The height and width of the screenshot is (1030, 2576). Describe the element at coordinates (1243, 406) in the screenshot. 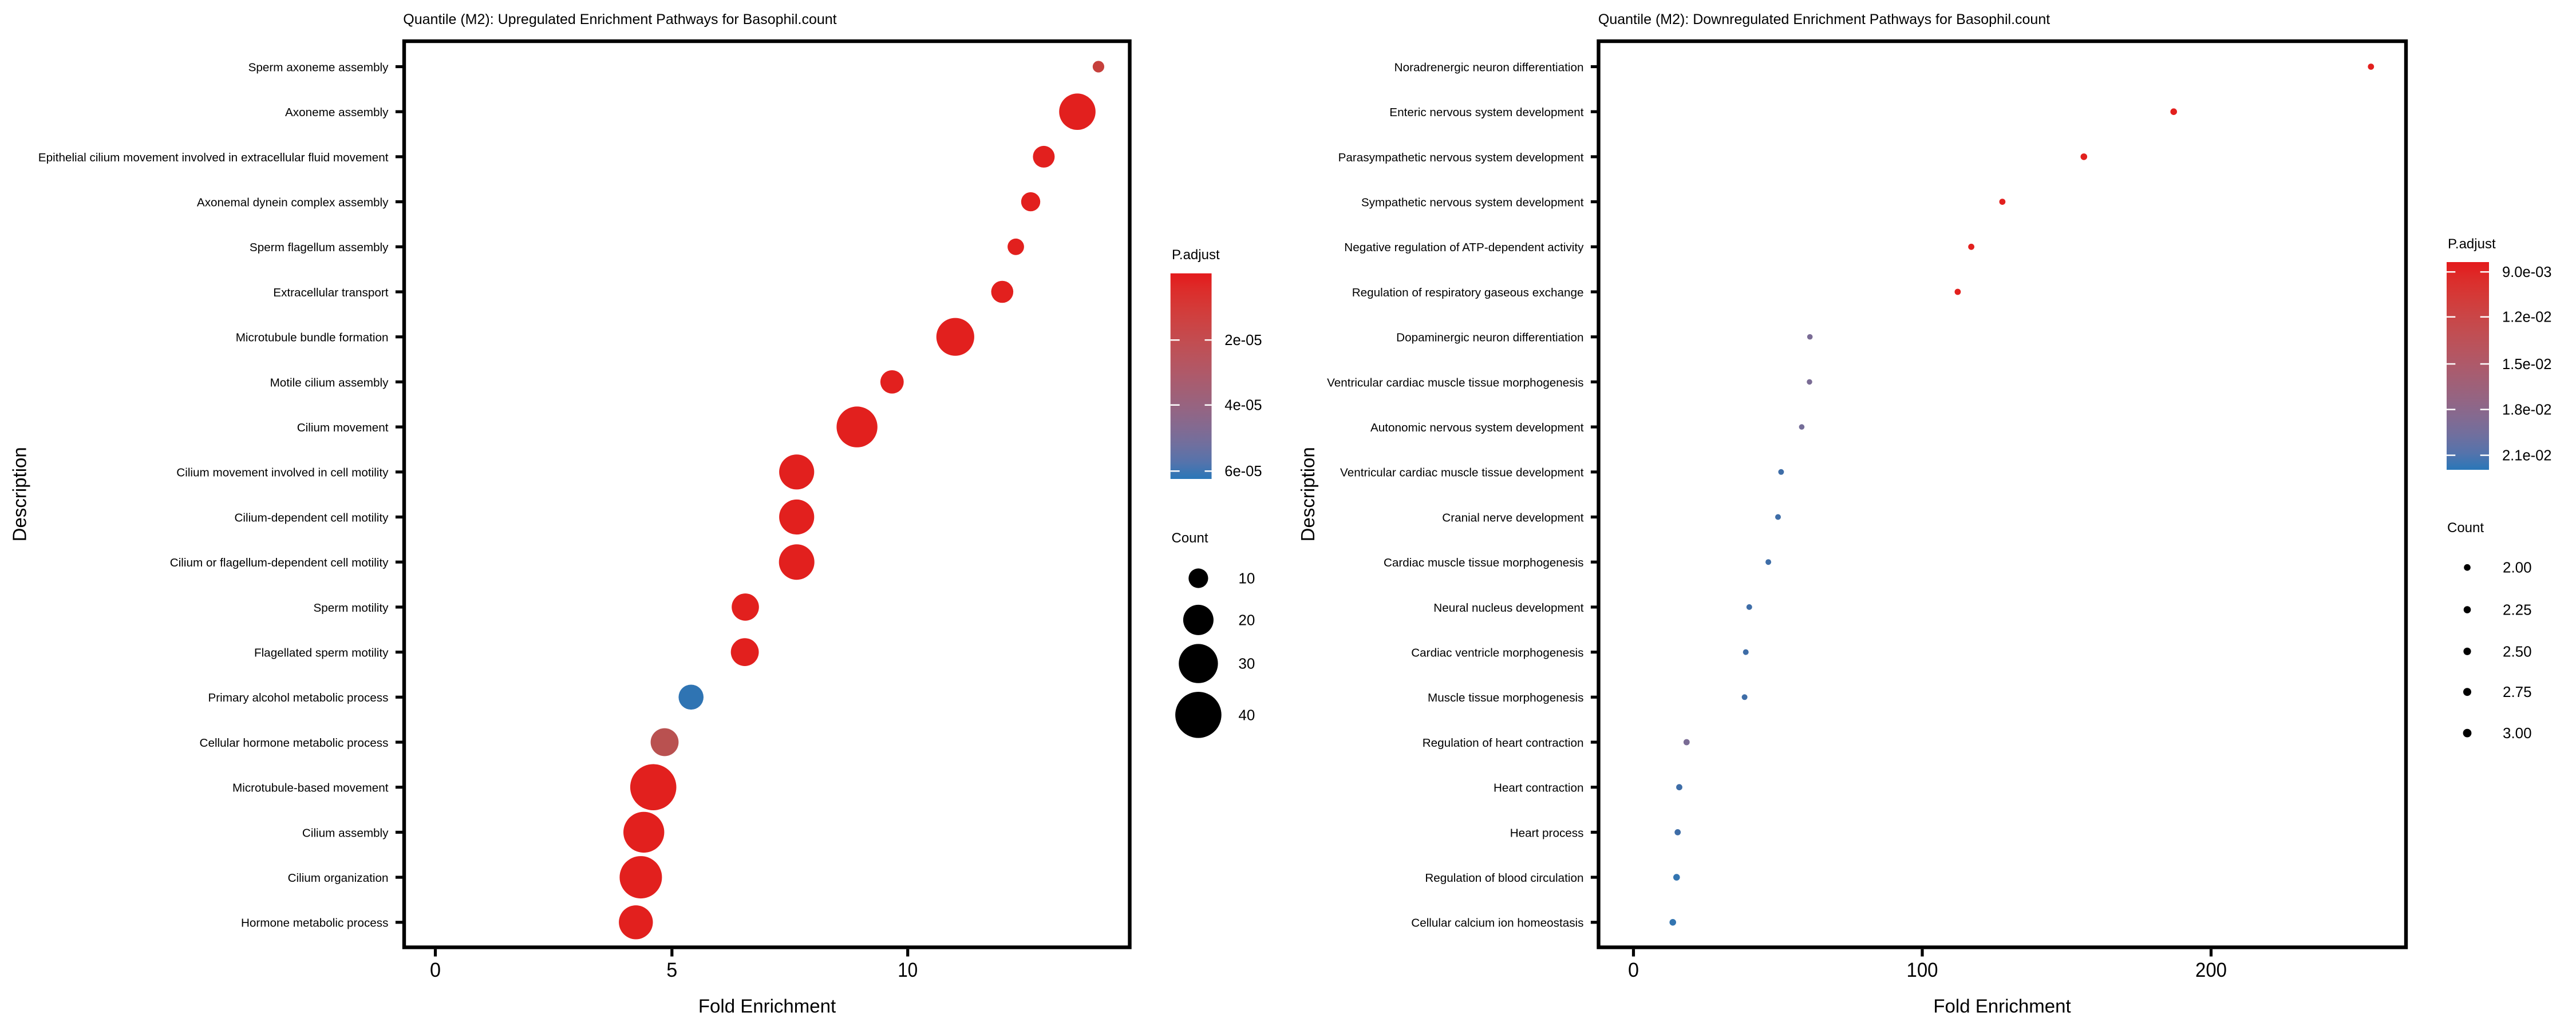

I see `svg-text: 4e-05` at that location.